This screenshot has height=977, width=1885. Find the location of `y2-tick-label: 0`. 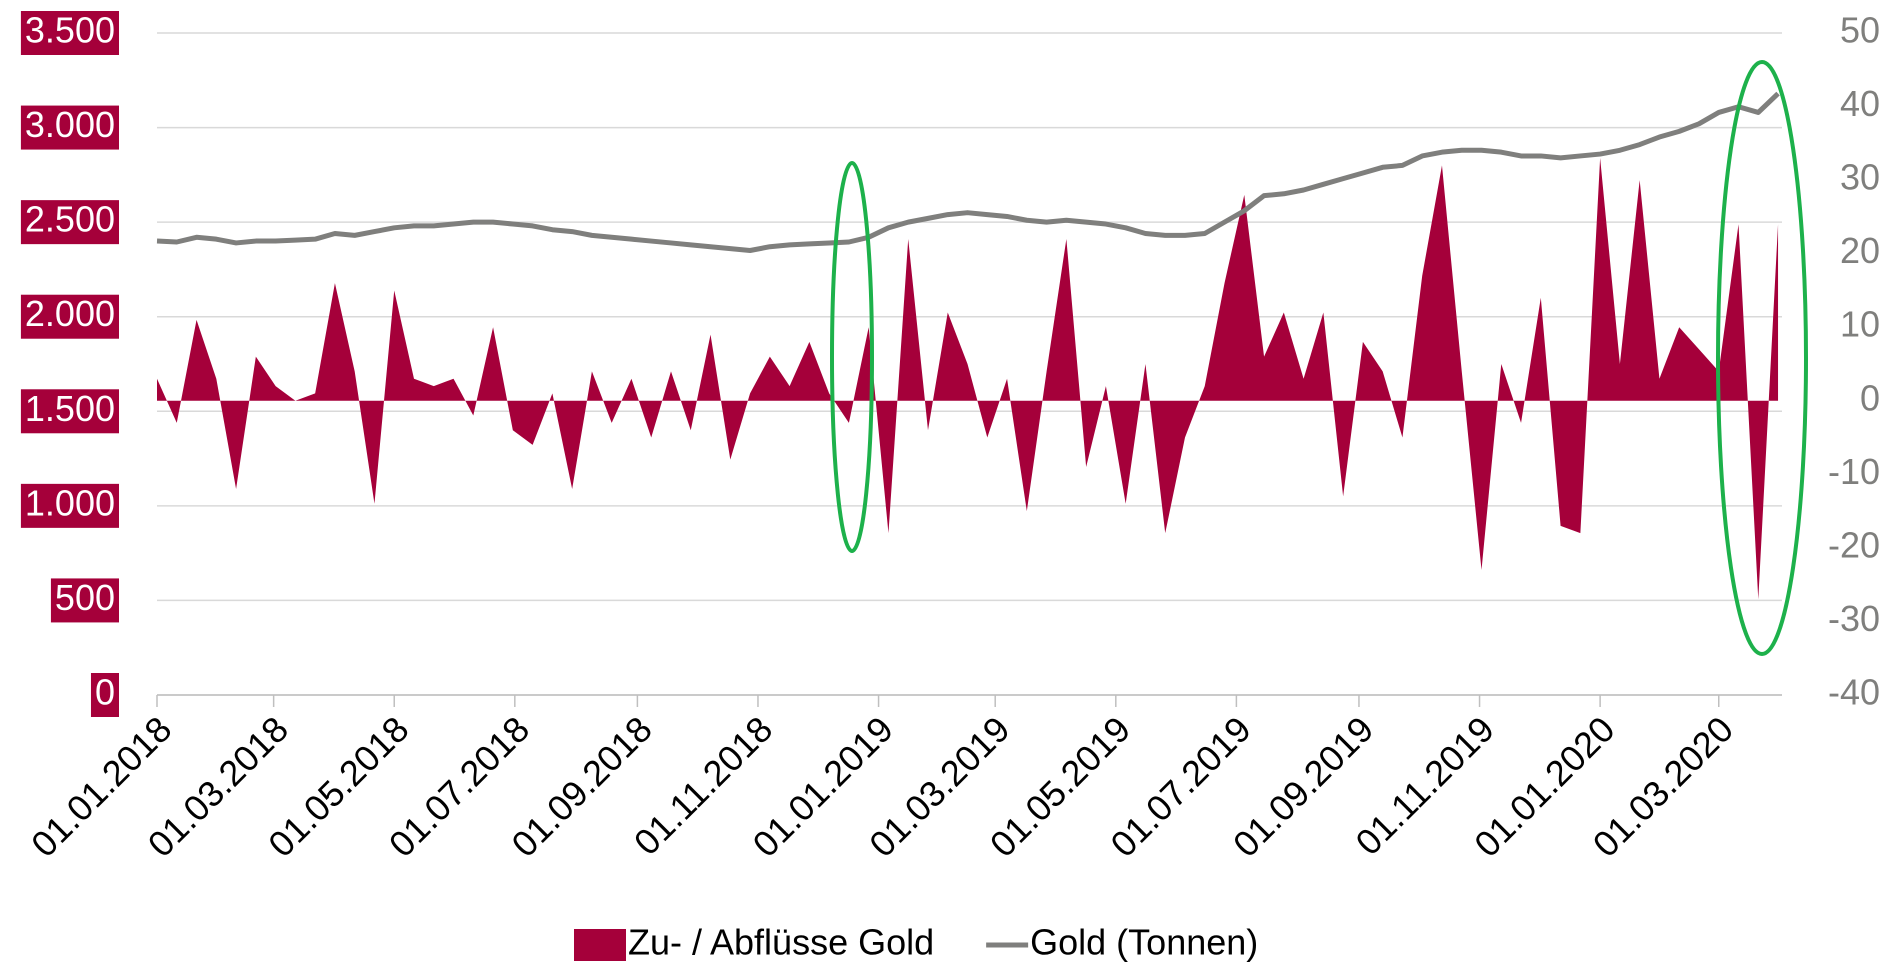

y2-tick-label: 0 is located at coordinates (1870, 397).